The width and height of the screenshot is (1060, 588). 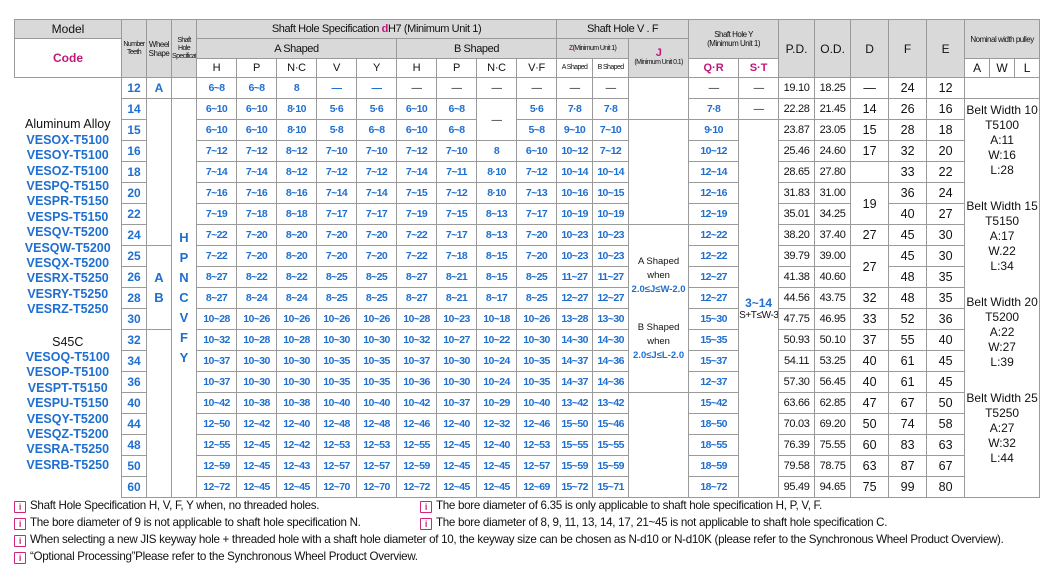 I want to click on a-shaped-cell: 5·8, so click(x=336, y=130).